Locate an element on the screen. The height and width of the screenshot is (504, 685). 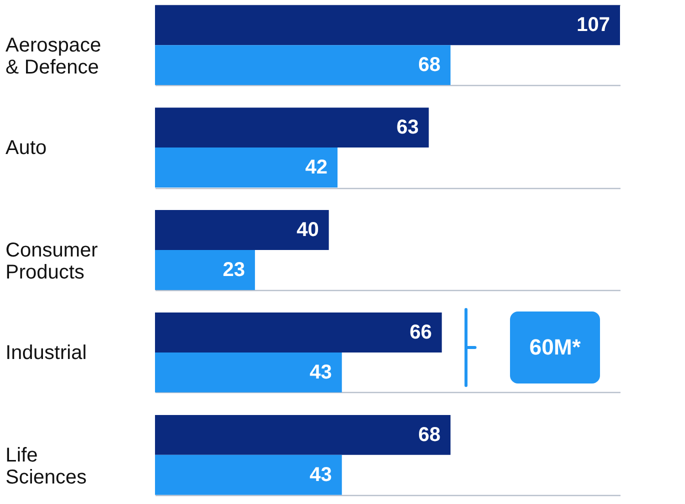
annotation: 60M* is located at coordinates (555, 347).